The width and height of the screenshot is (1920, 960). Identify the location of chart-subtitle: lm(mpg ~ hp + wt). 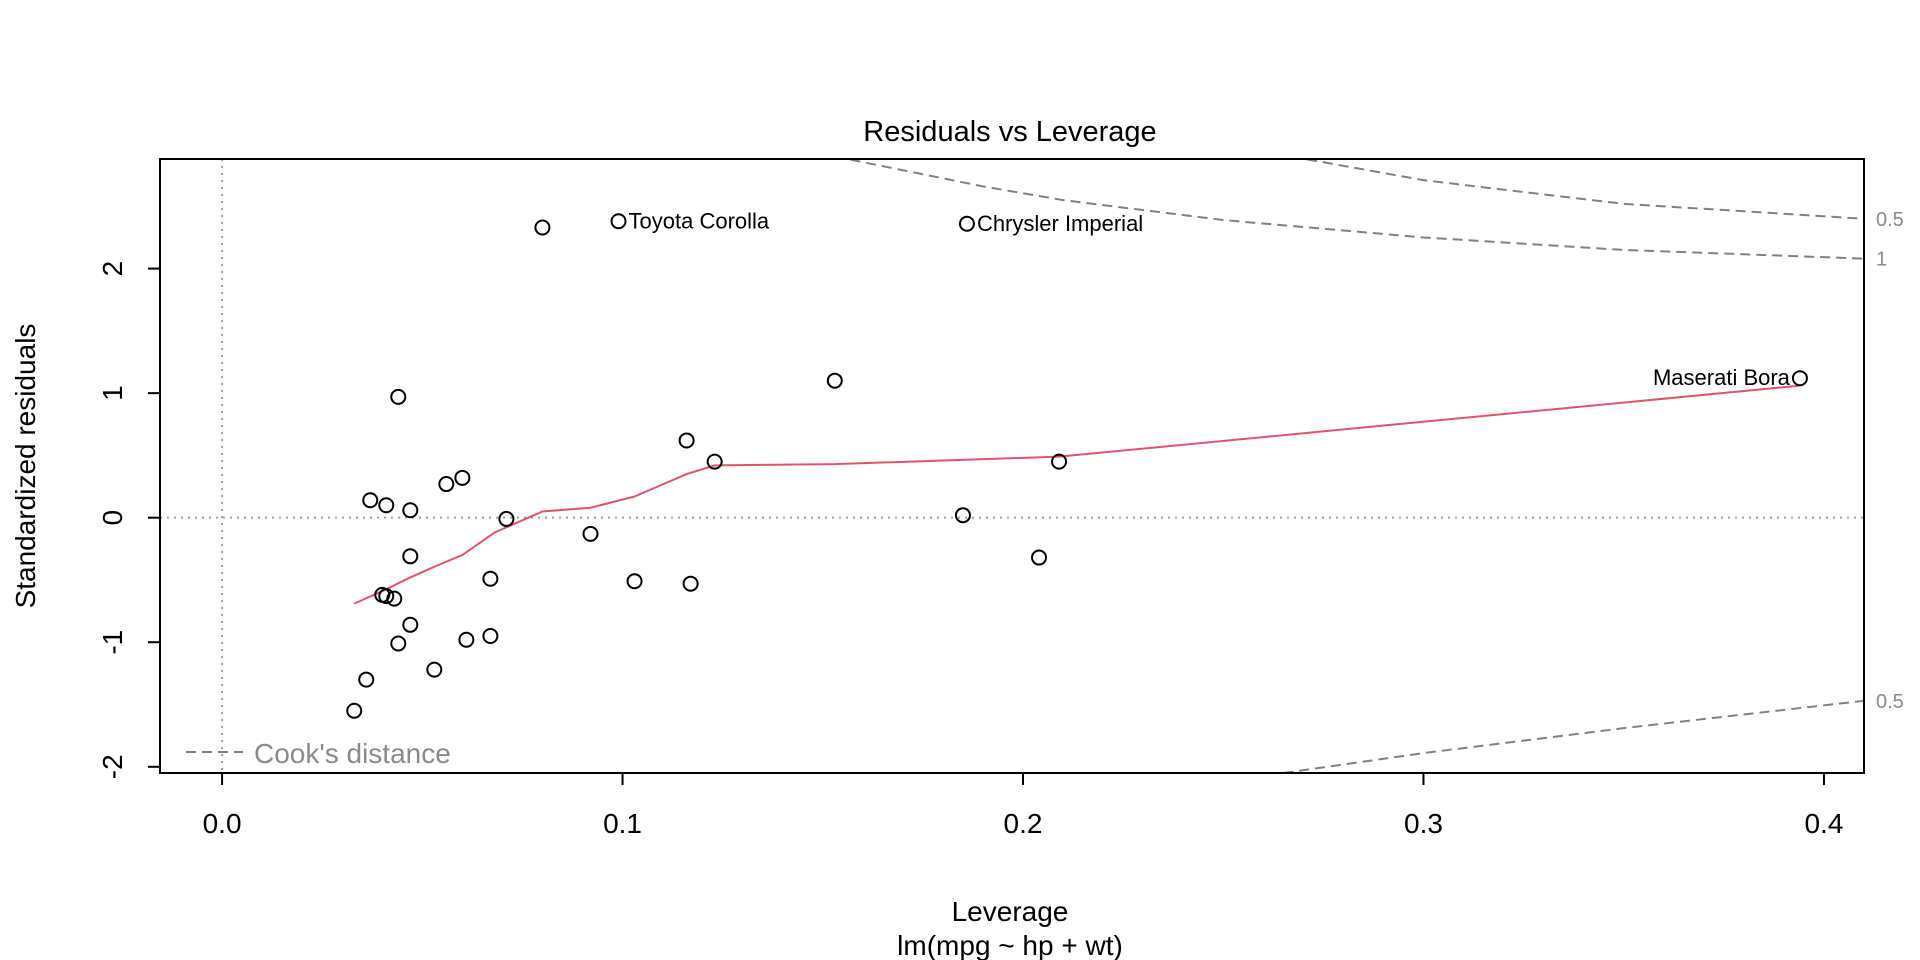
(1010, 945).